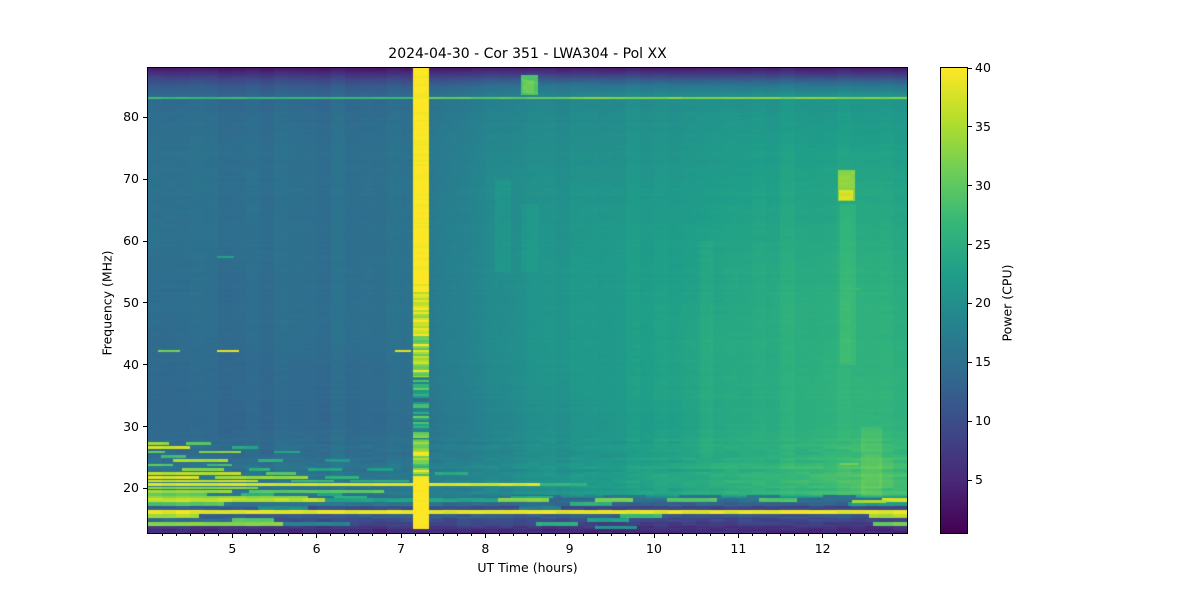 Image resolution: width=1200 pixels, height=600 pixels. I want to click on colorbar-tick-label: 25, so click(983, 244).